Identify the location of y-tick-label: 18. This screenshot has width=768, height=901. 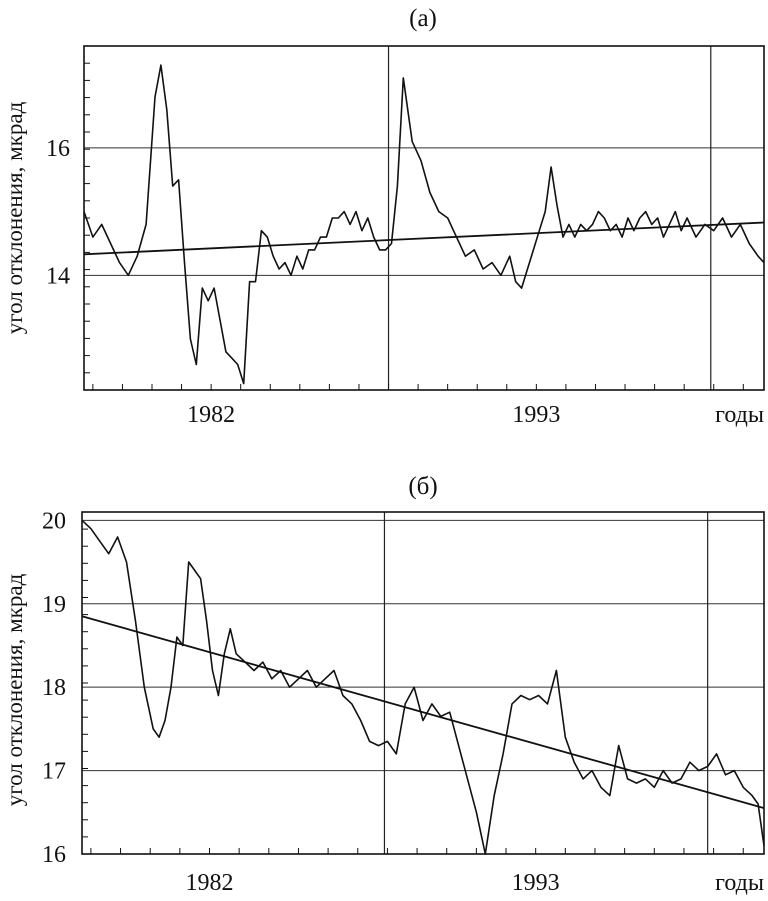
(54, 688).